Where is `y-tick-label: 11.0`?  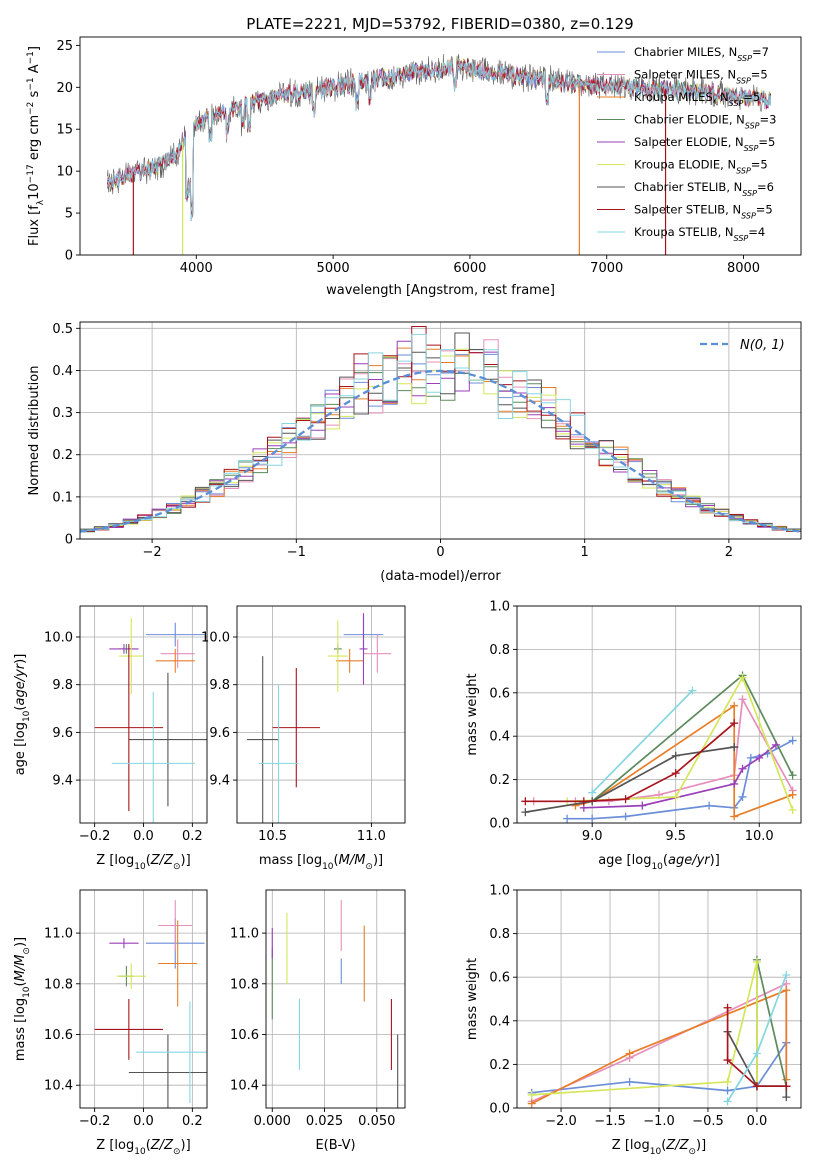 y-tick-label: 11.0 is located at coordinates (244, 934).